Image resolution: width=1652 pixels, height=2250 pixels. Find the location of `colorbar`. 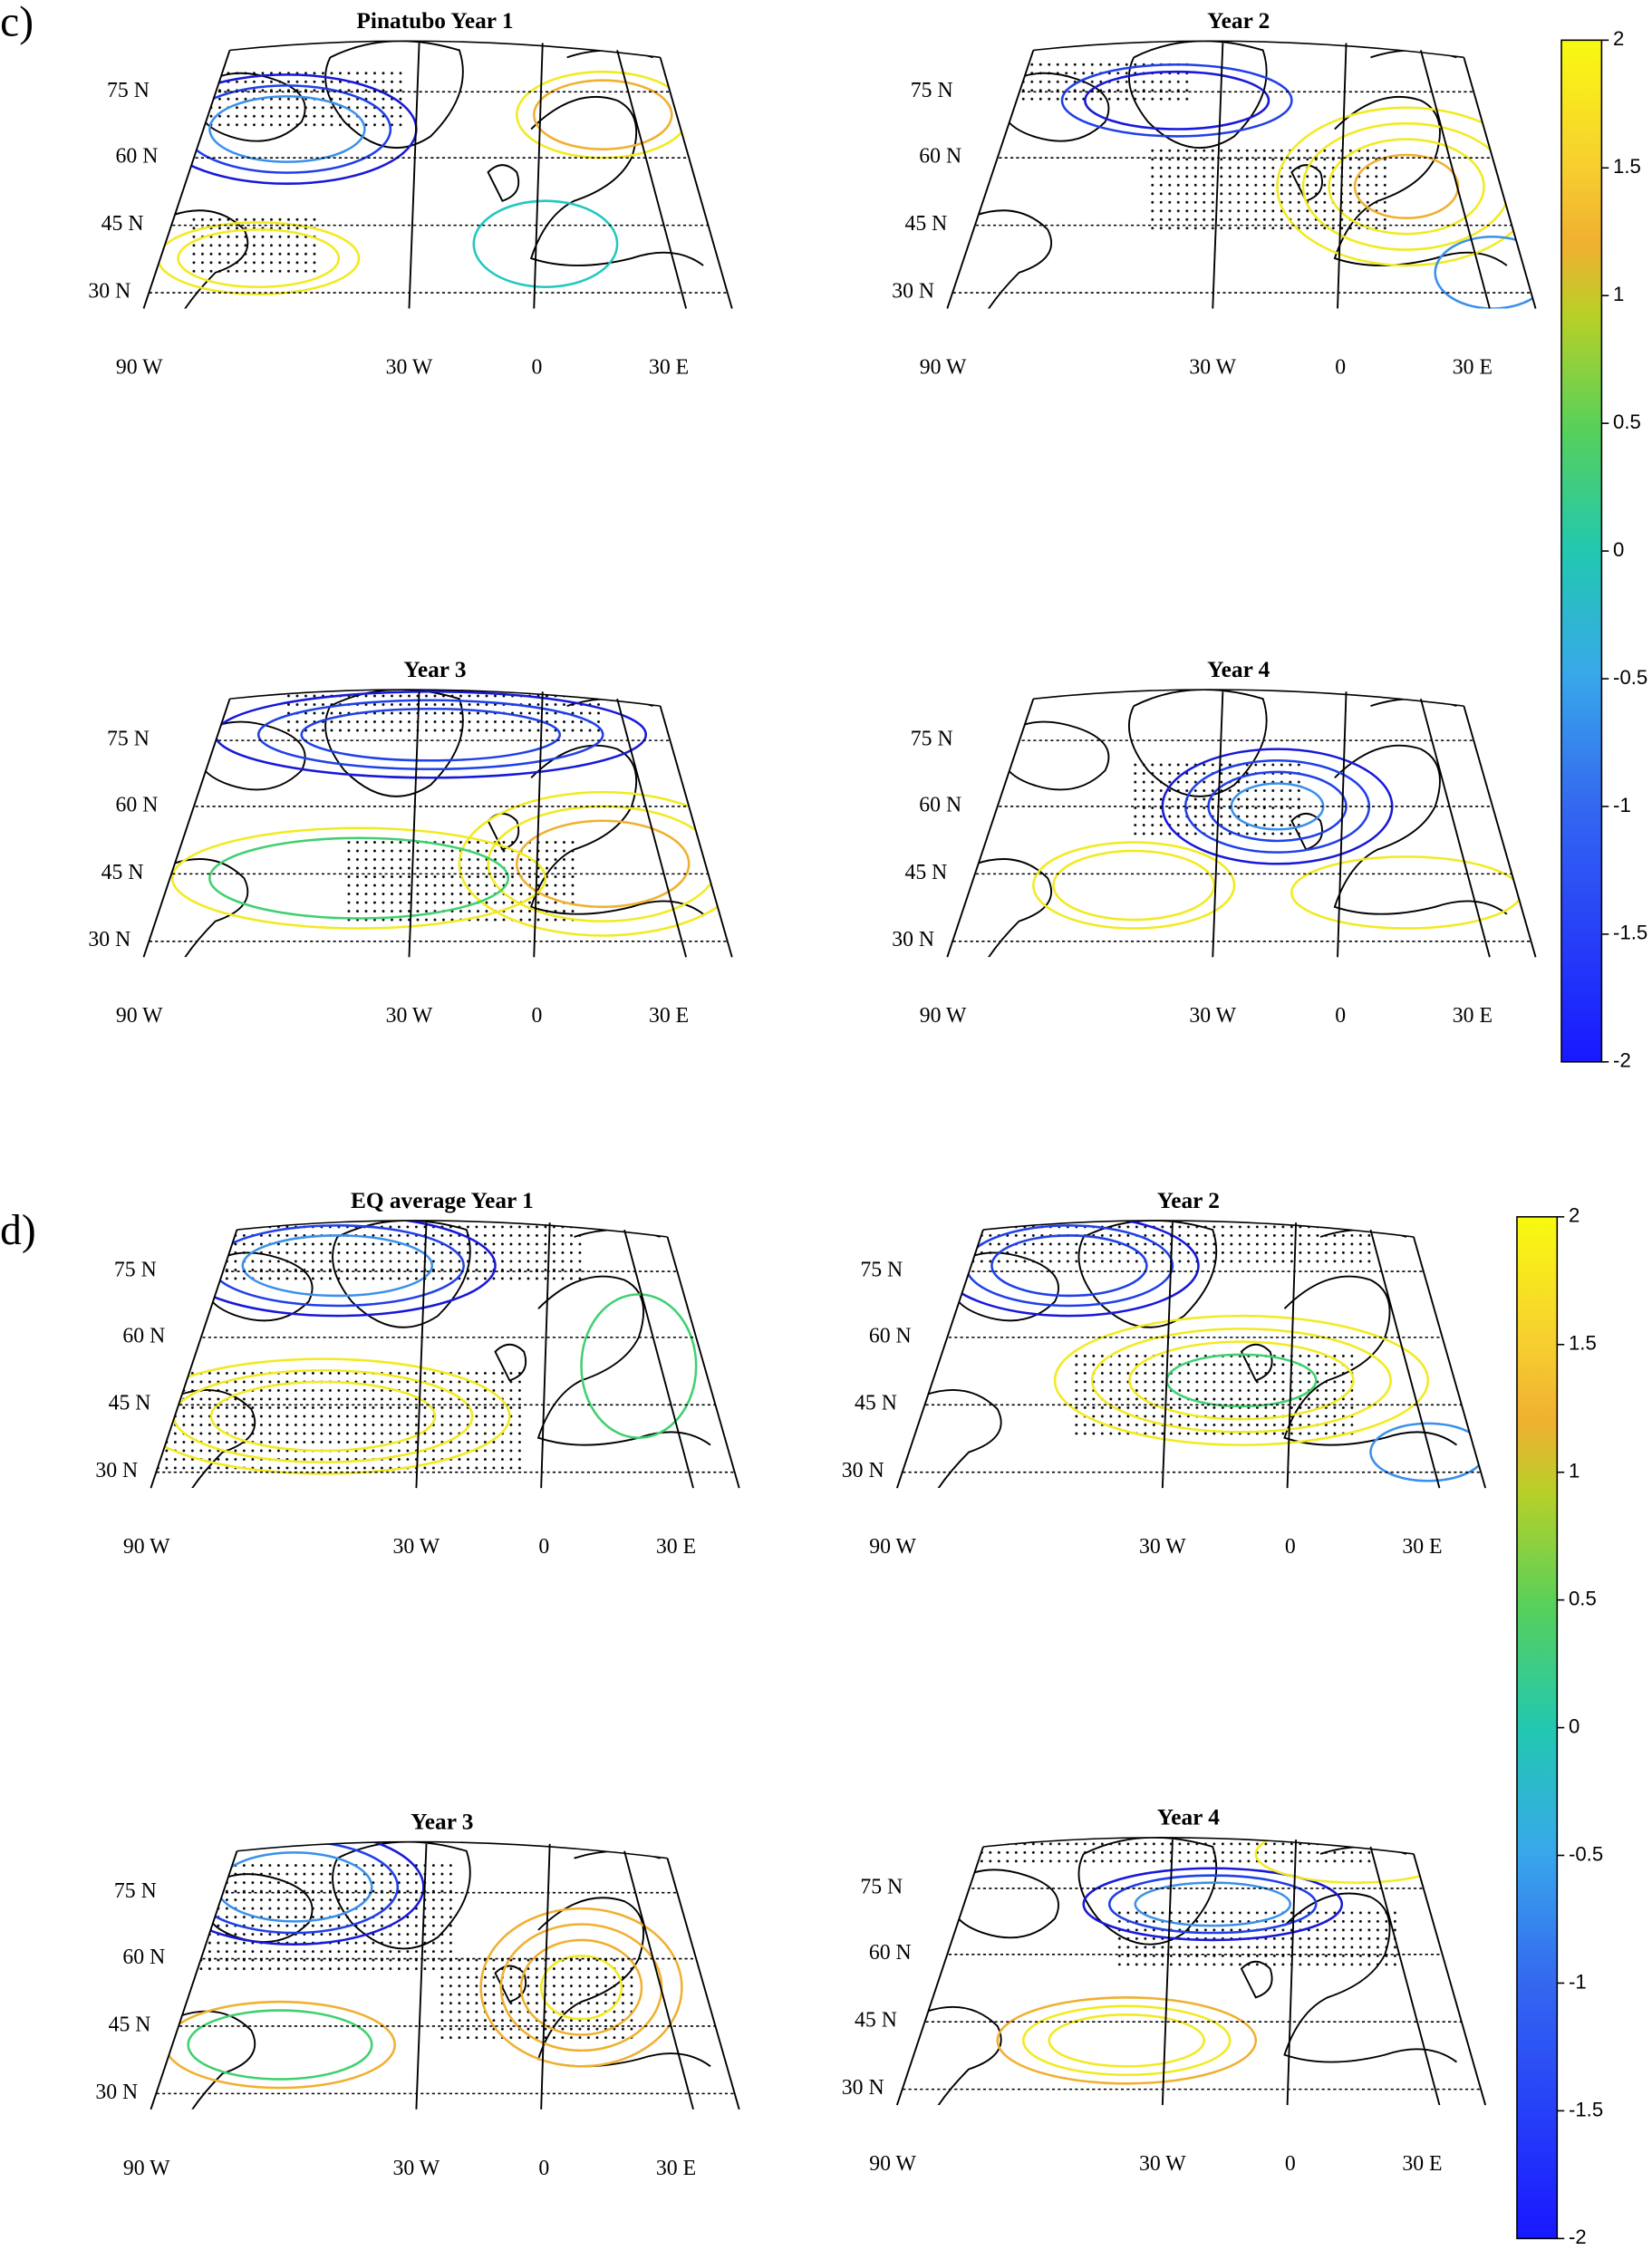

colorbar is located at coordinates (1537, 1728).